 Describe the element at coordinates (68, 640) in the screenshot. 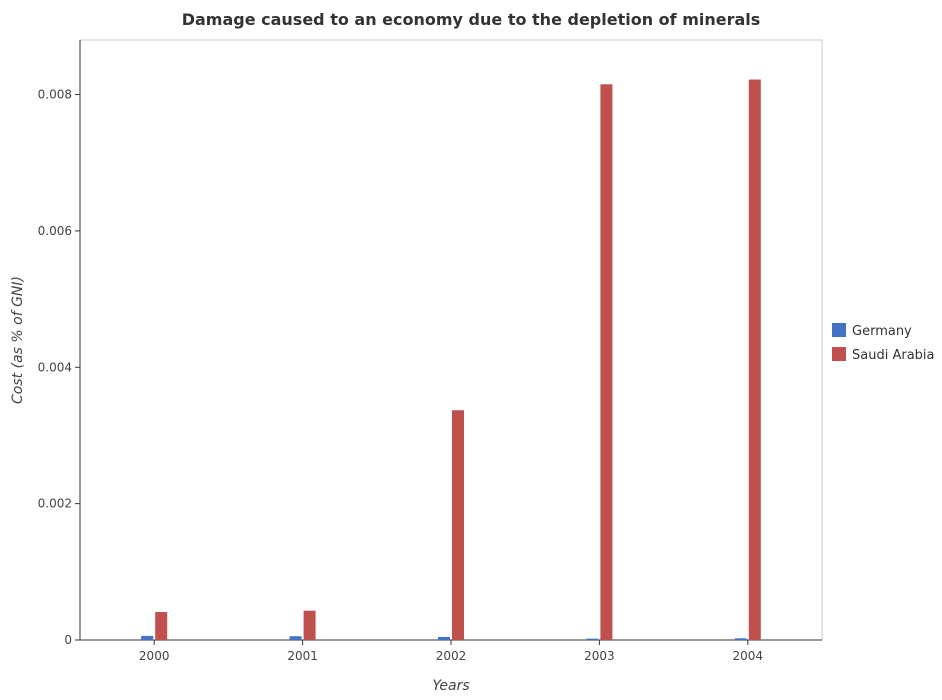

I see `y-tick-label: 0` at that location.